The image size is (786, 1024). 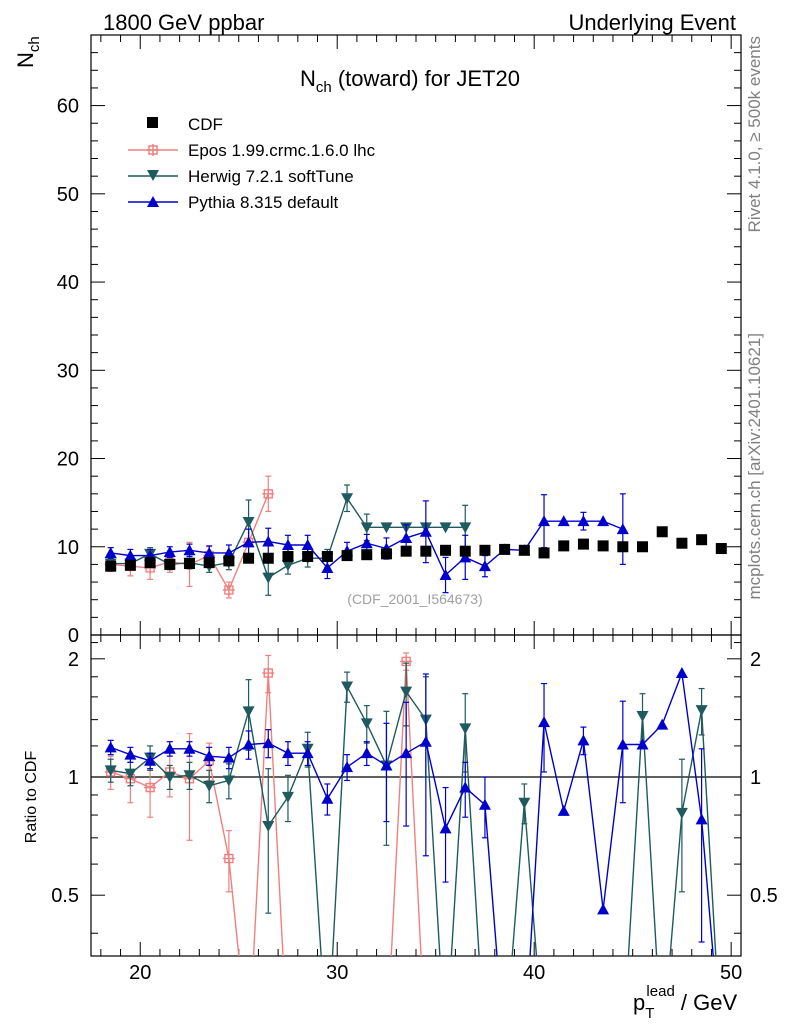 What do you see at coordinates (31, 797) in the screenshot?
I see `ratio-y-label: Ratio to CDF` at bounding box center [31, 797].